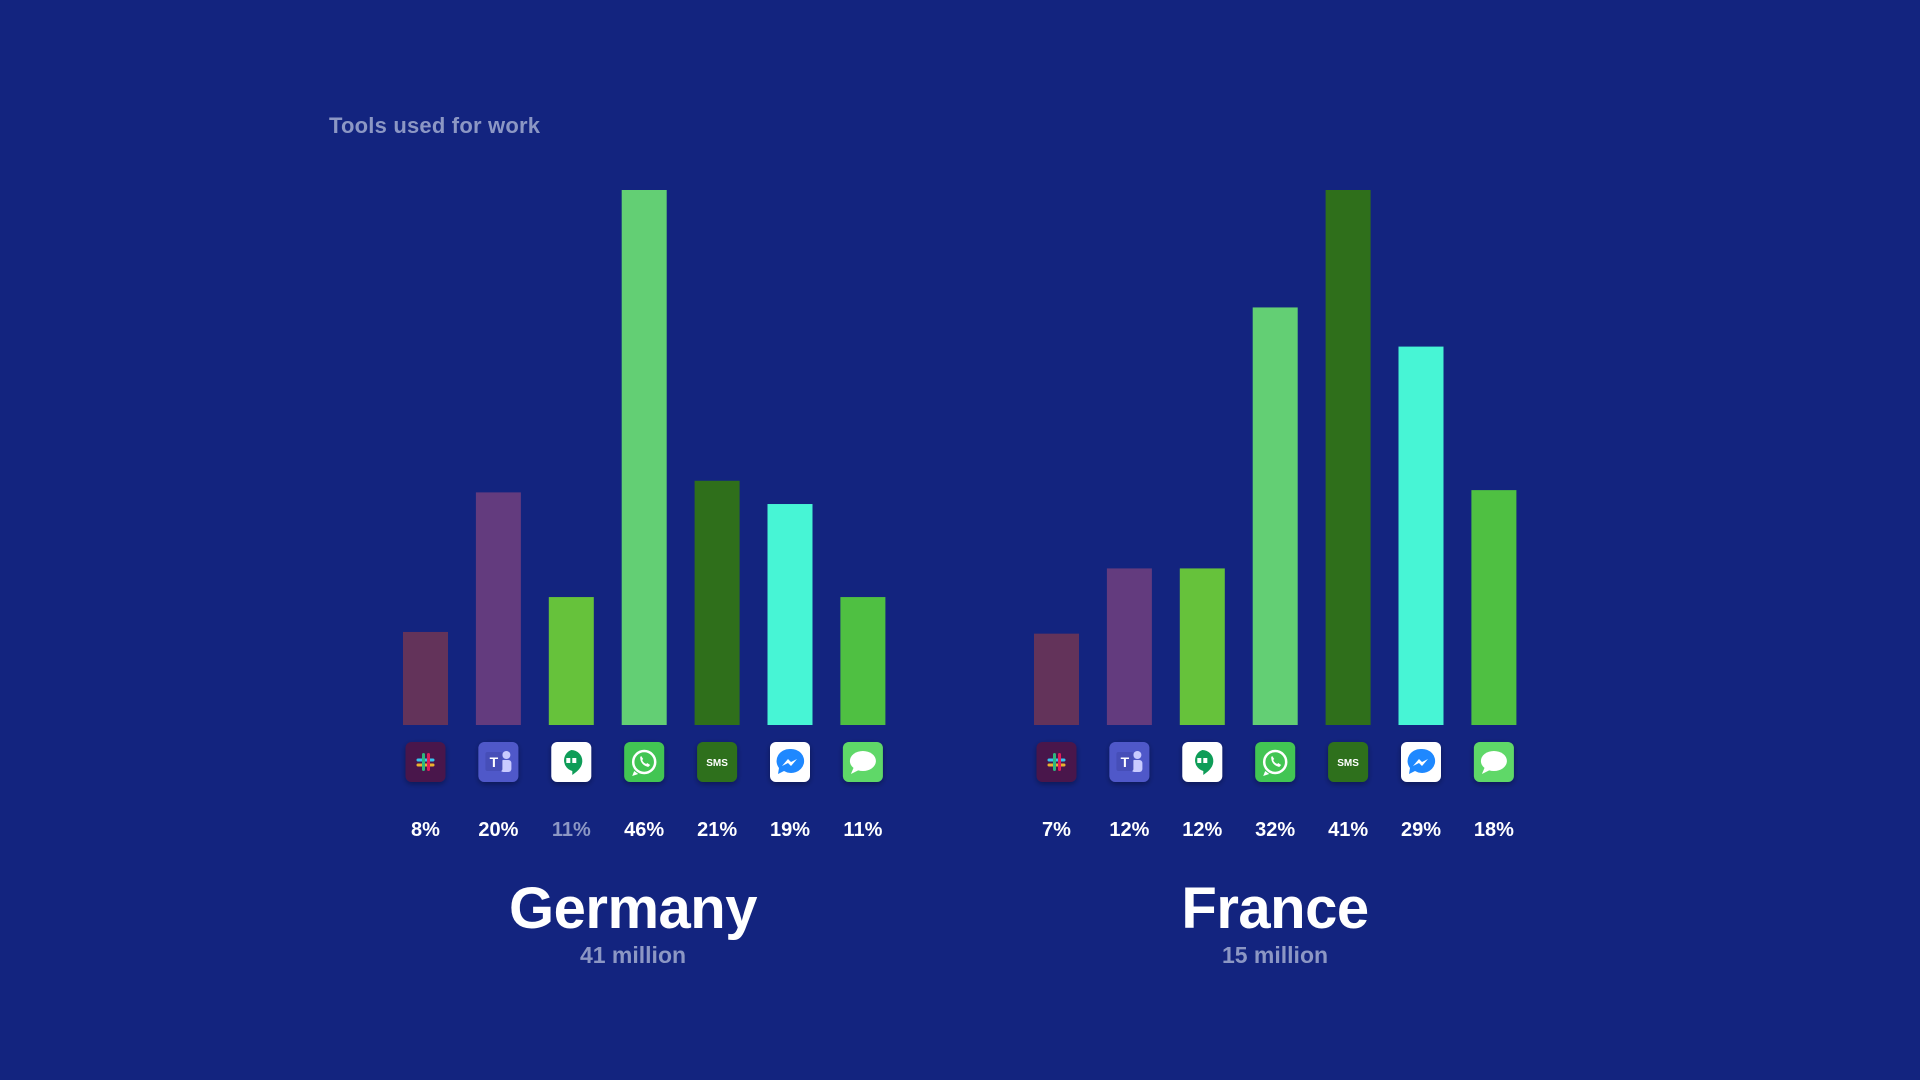 This screenshot has height=1080, width=1920. I want to click on country-block-germany: Germany 41 million, so click(633, 924).